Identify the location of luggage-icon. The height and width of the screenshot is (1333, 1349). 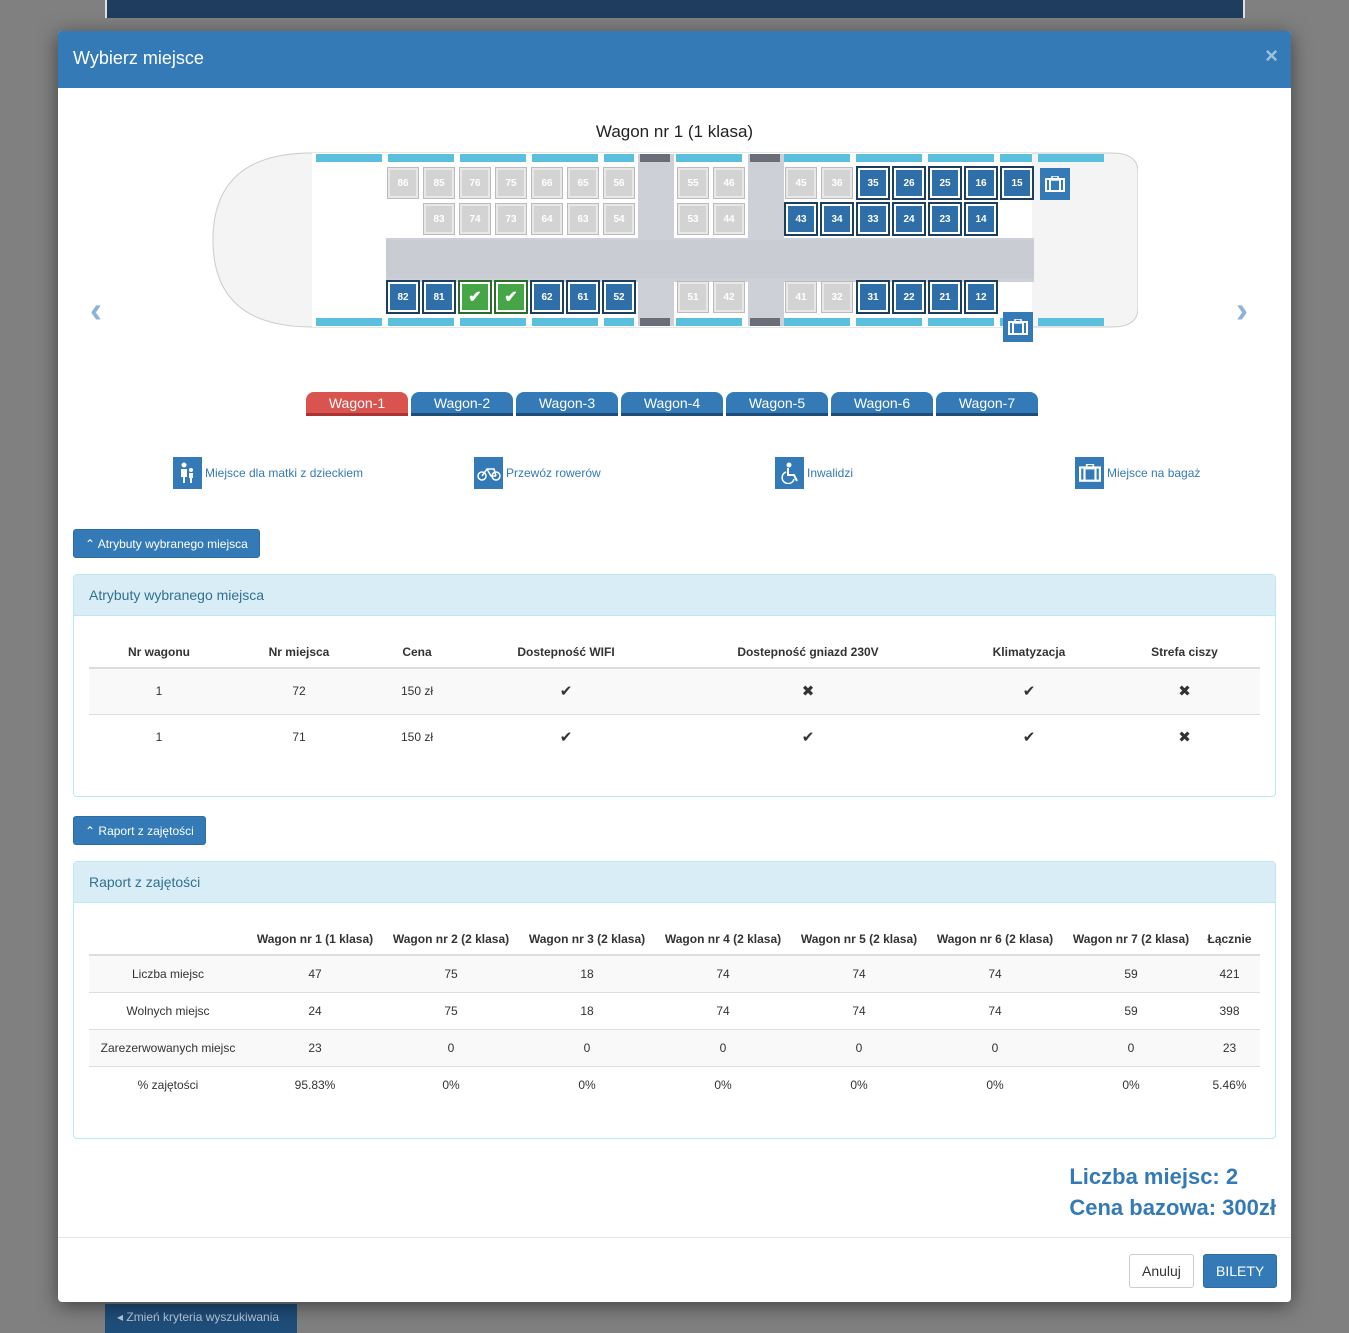
(1018, 327).